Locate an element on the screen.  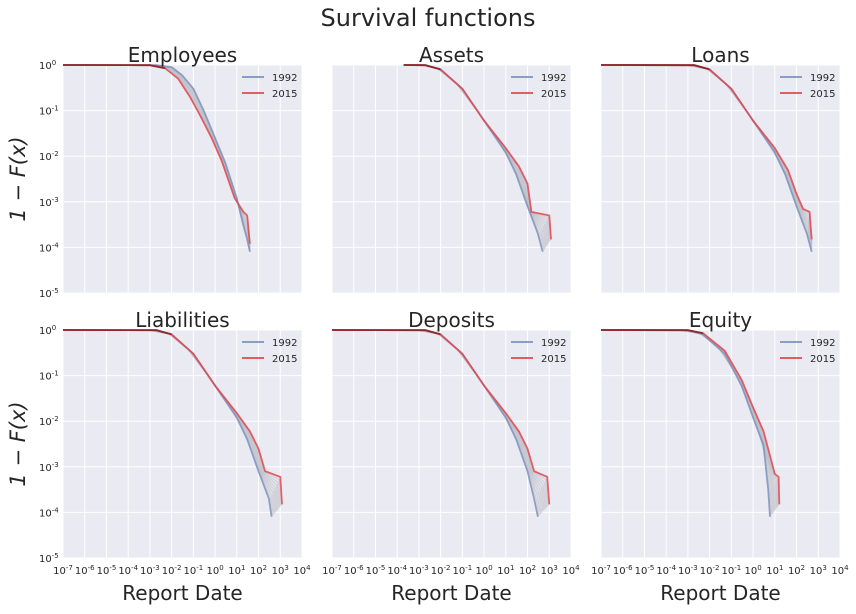
series-line-1992 is located at coordinates (156, 158).